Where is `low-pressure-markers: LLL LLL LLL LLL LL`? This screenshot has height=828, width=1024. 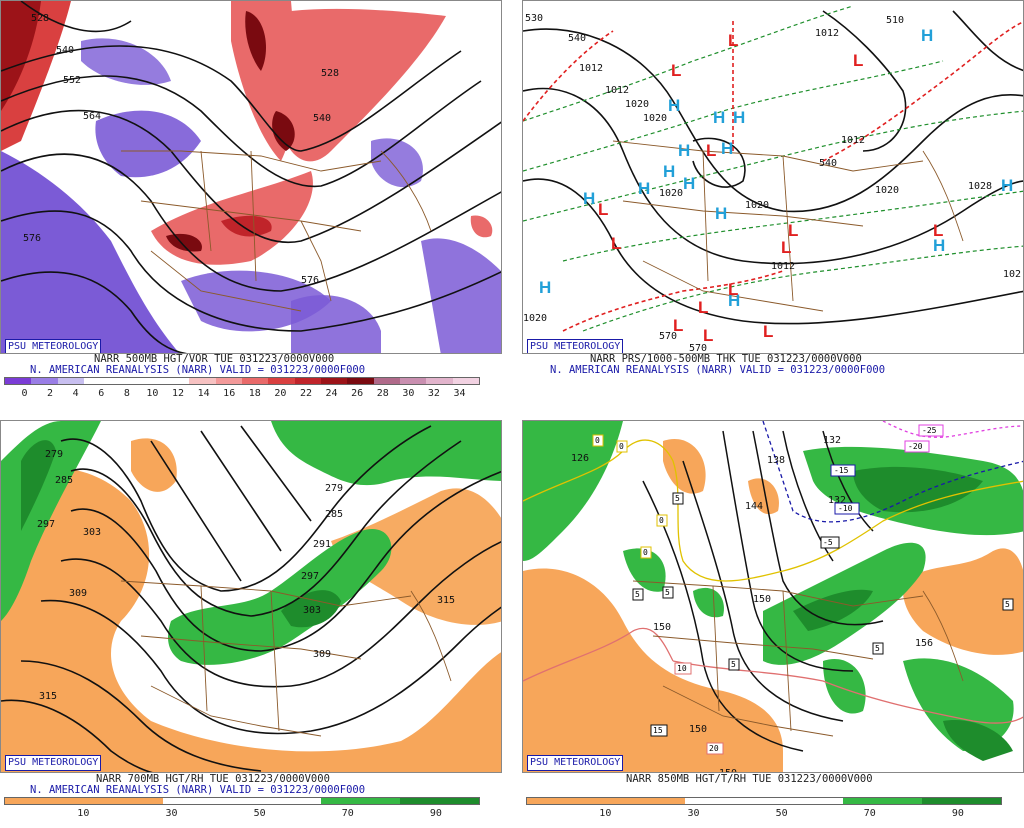
low-pressure-markers: LLL LLL LLL LLL LL is located at coordinates (770, 188).